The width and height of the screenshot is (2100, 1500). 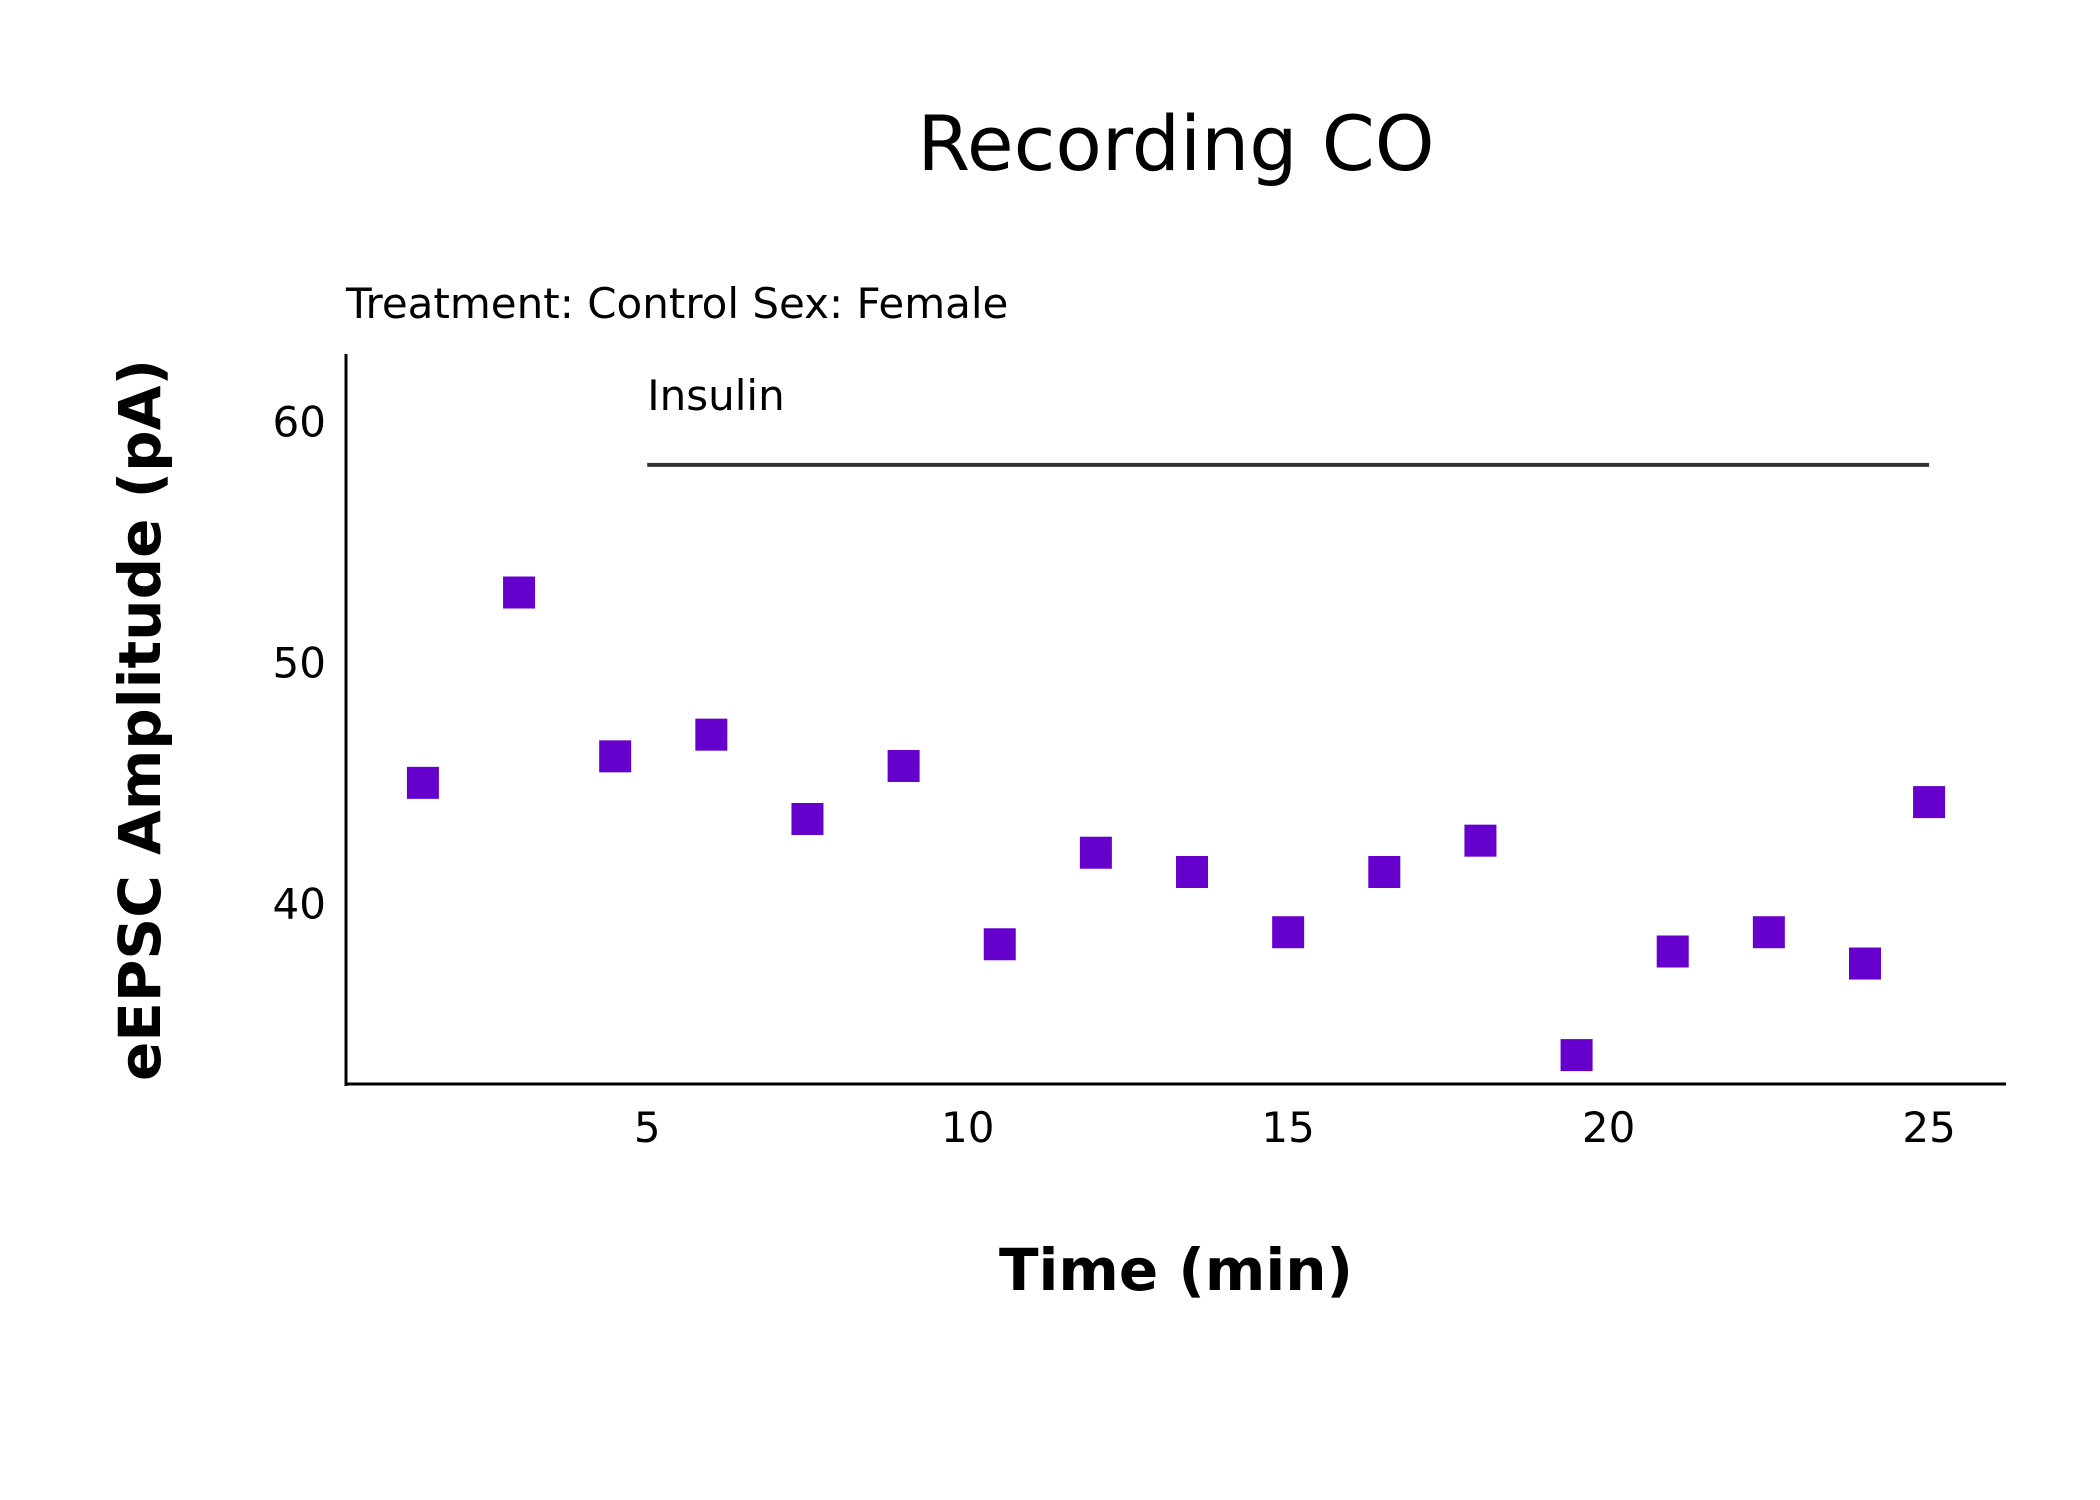 I want to click on insulin-label: Insulin, so click(x=715, y=395).